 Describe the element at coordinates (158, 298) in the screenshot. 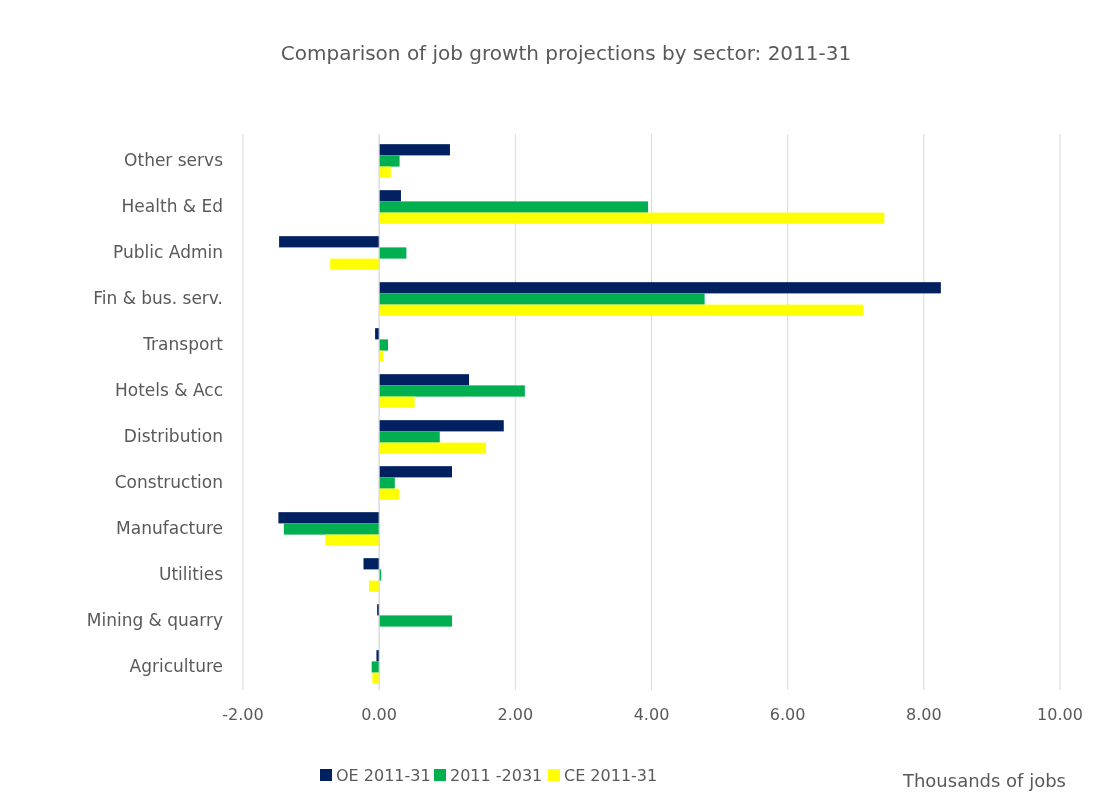

I see `y-tick-label: Fin & bus. serv.` at that location.